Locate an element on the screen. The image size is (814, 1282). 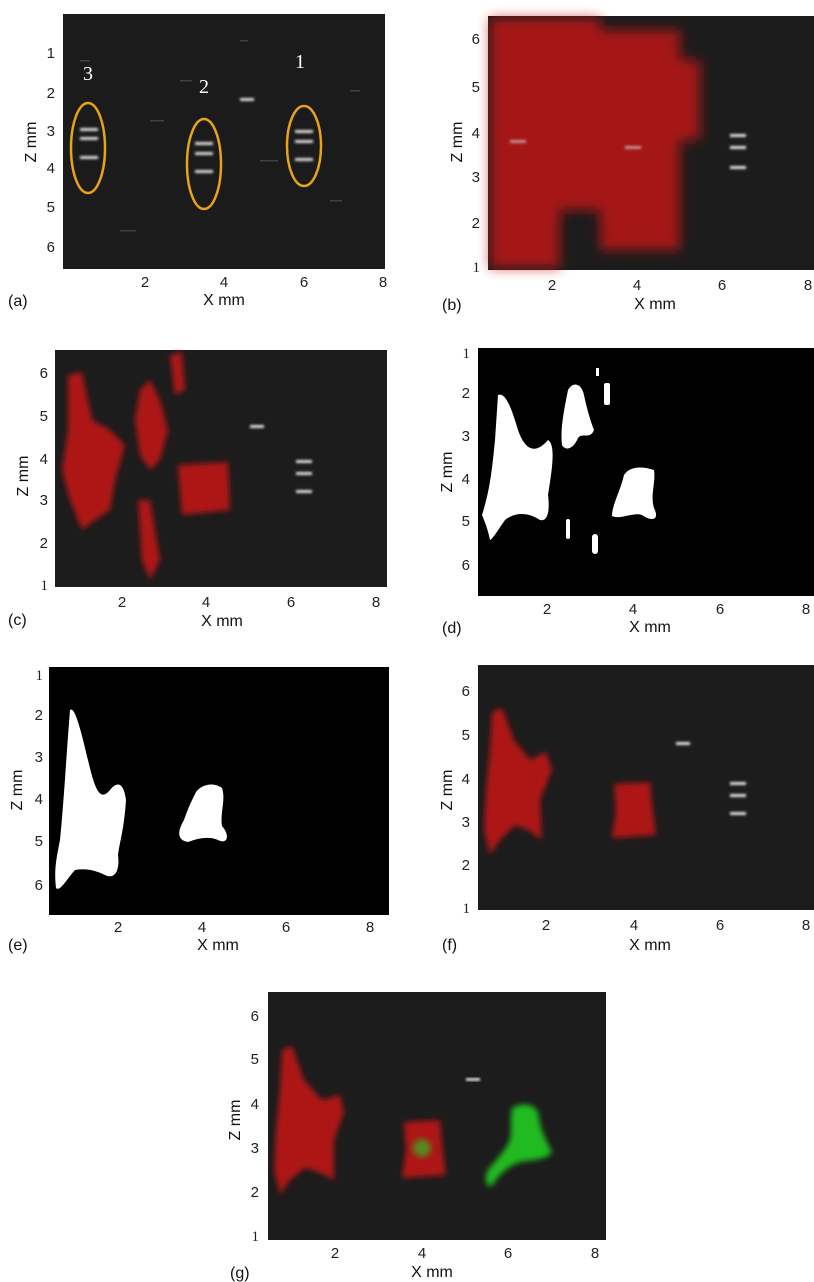
panel-e: 1 2 3 4 5 6 2 4 6 8 X mm Z mm (e) is located at coordinates (198, 810).